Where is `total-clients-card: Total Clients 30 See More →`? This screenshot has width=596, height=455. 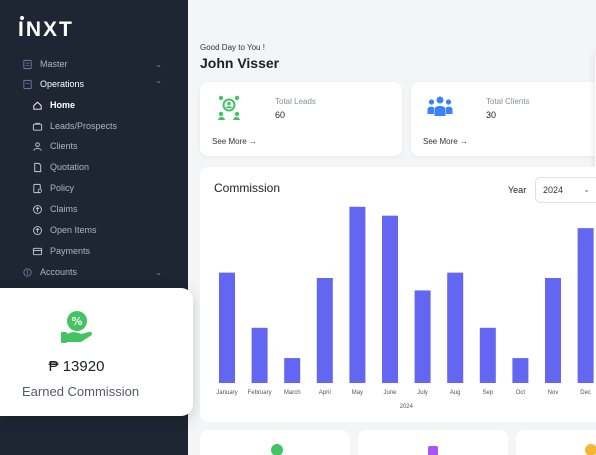 total-clients-card: Total Clients 30 See More → is located at coordinates (503, 119).